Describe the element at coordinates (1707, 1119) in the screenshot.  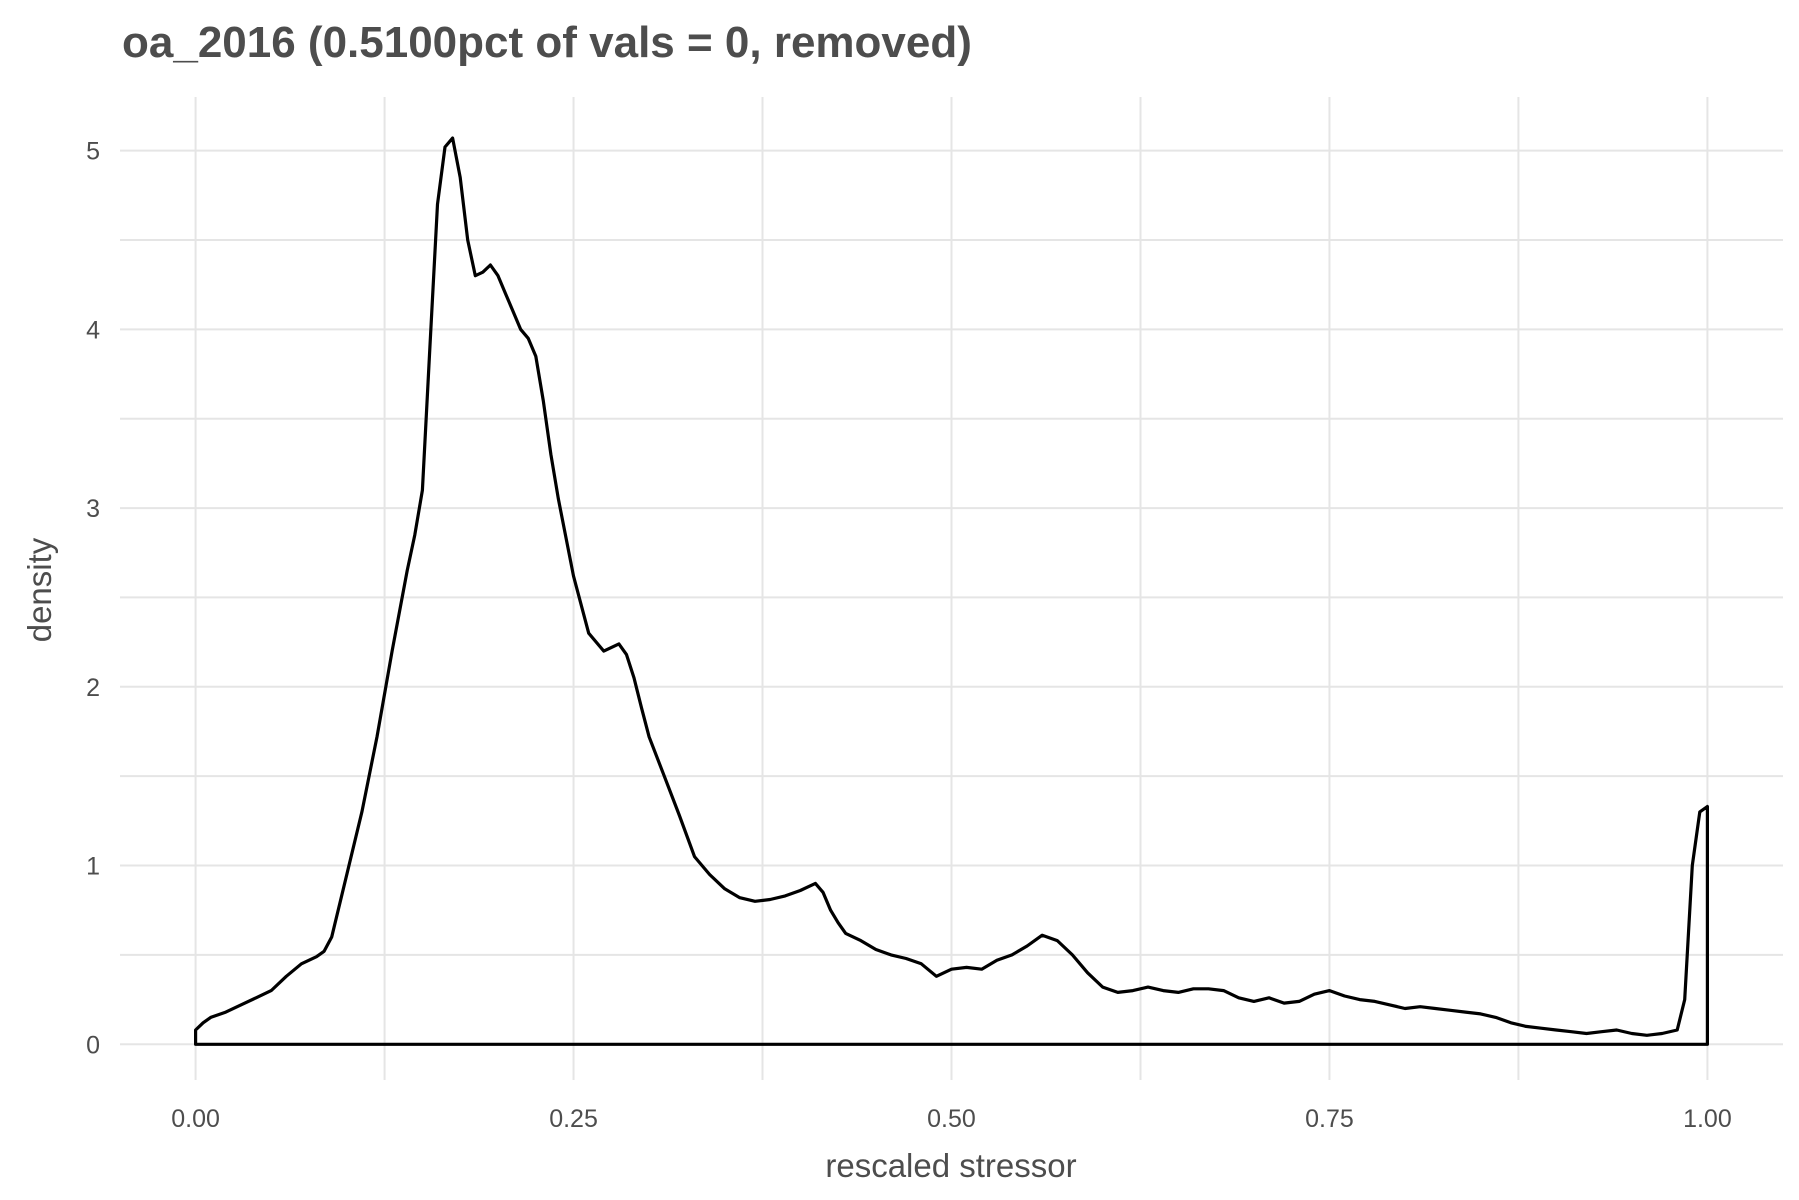
I see `x-tick-label: 1.00` at that location.